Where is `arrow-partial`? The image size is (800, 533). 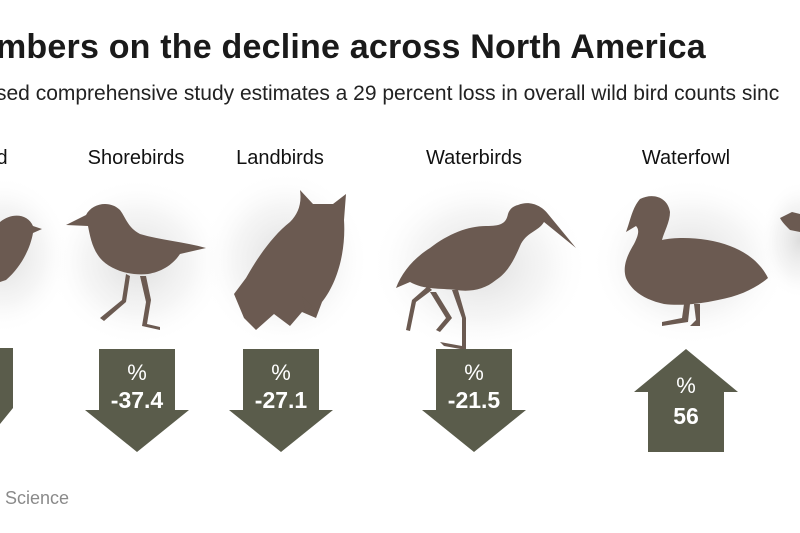
arrow-partial is located at coordinates (6, 386).